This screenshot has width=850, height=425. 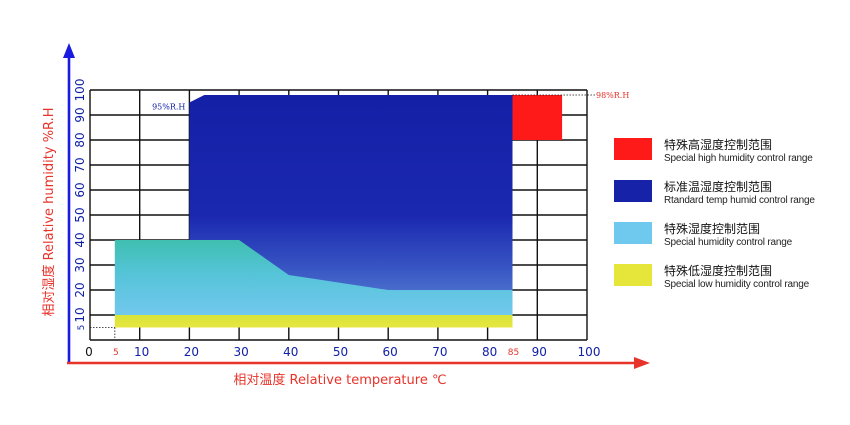 I want to click on legend-label-en: Special high humidity control range, so click(x=738, y=158).